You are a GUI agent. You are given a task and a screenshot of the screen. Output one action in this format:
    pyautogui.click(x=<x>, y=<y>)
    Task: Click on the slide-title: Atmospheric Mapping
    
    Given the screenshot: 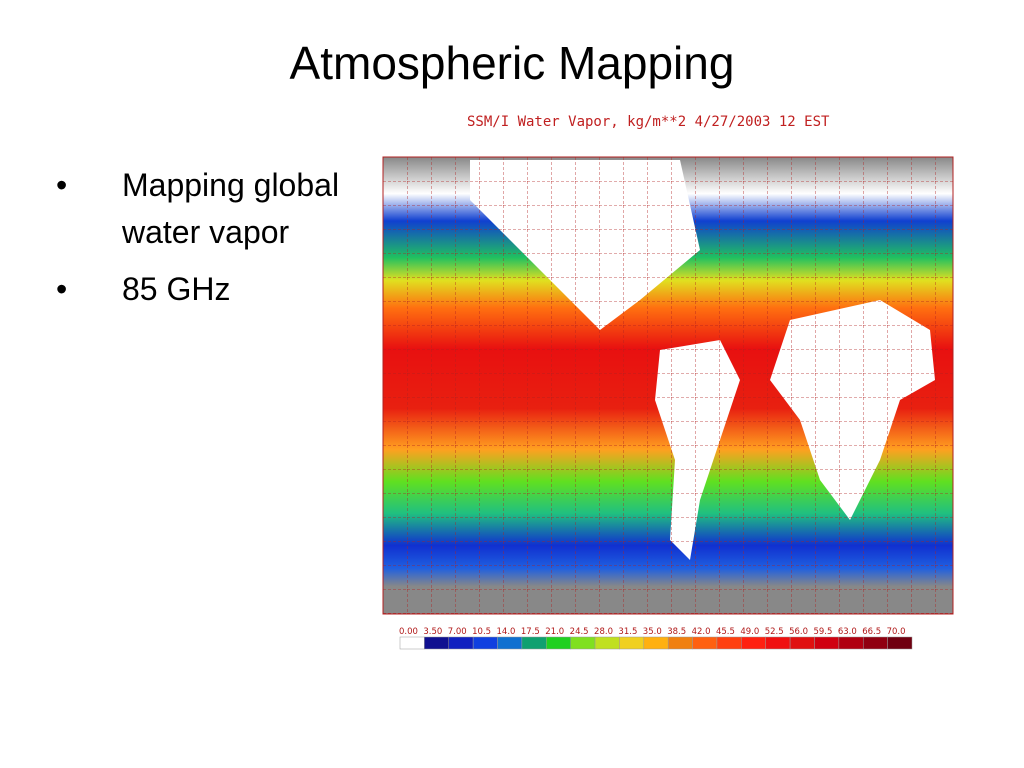 What is the action you would take?
    pyautogui.click(x=512, y=63)
    